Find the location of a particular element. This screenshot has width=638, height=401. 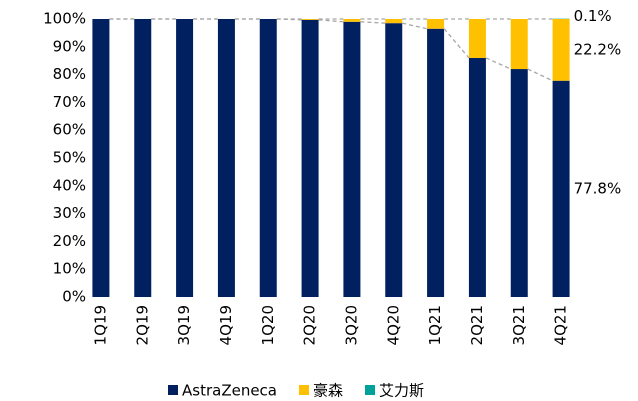

y-tick-label: 40% is located at coordinates (69, 185).